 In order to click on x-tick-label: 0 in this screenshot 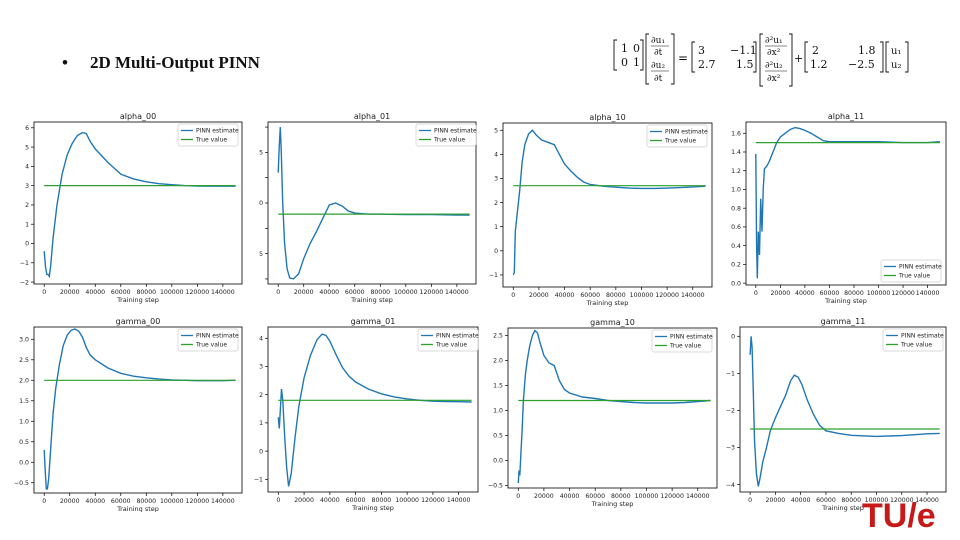, I will do `click(278, 500)`.